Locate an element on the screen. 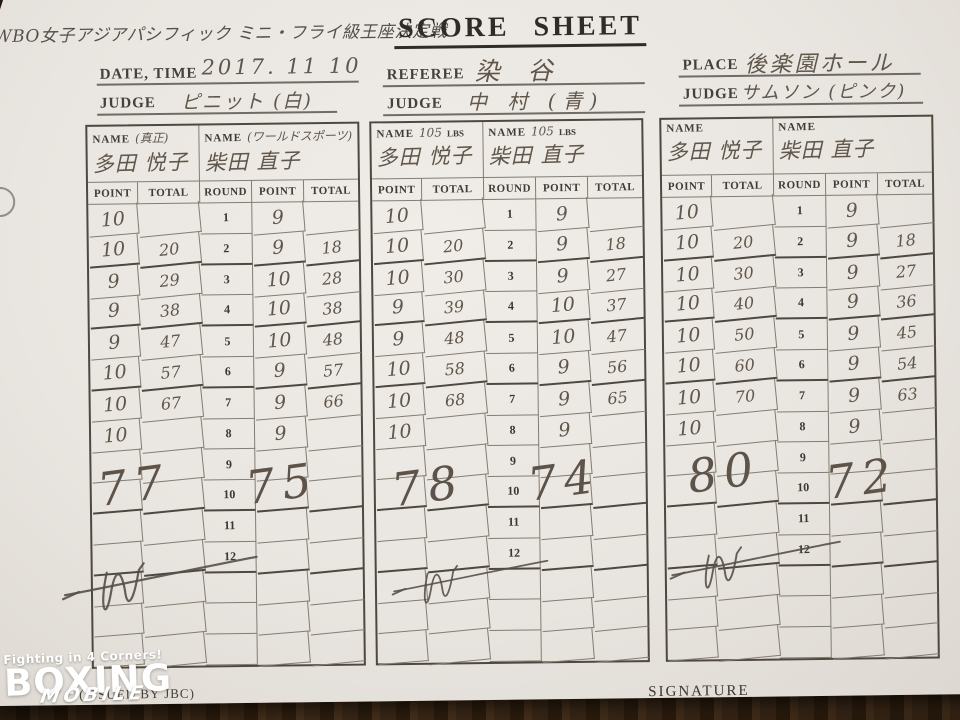 The width and height of the screenshot is (960, 720). round-number-cell: 4 is located at coordinates (227, 311).